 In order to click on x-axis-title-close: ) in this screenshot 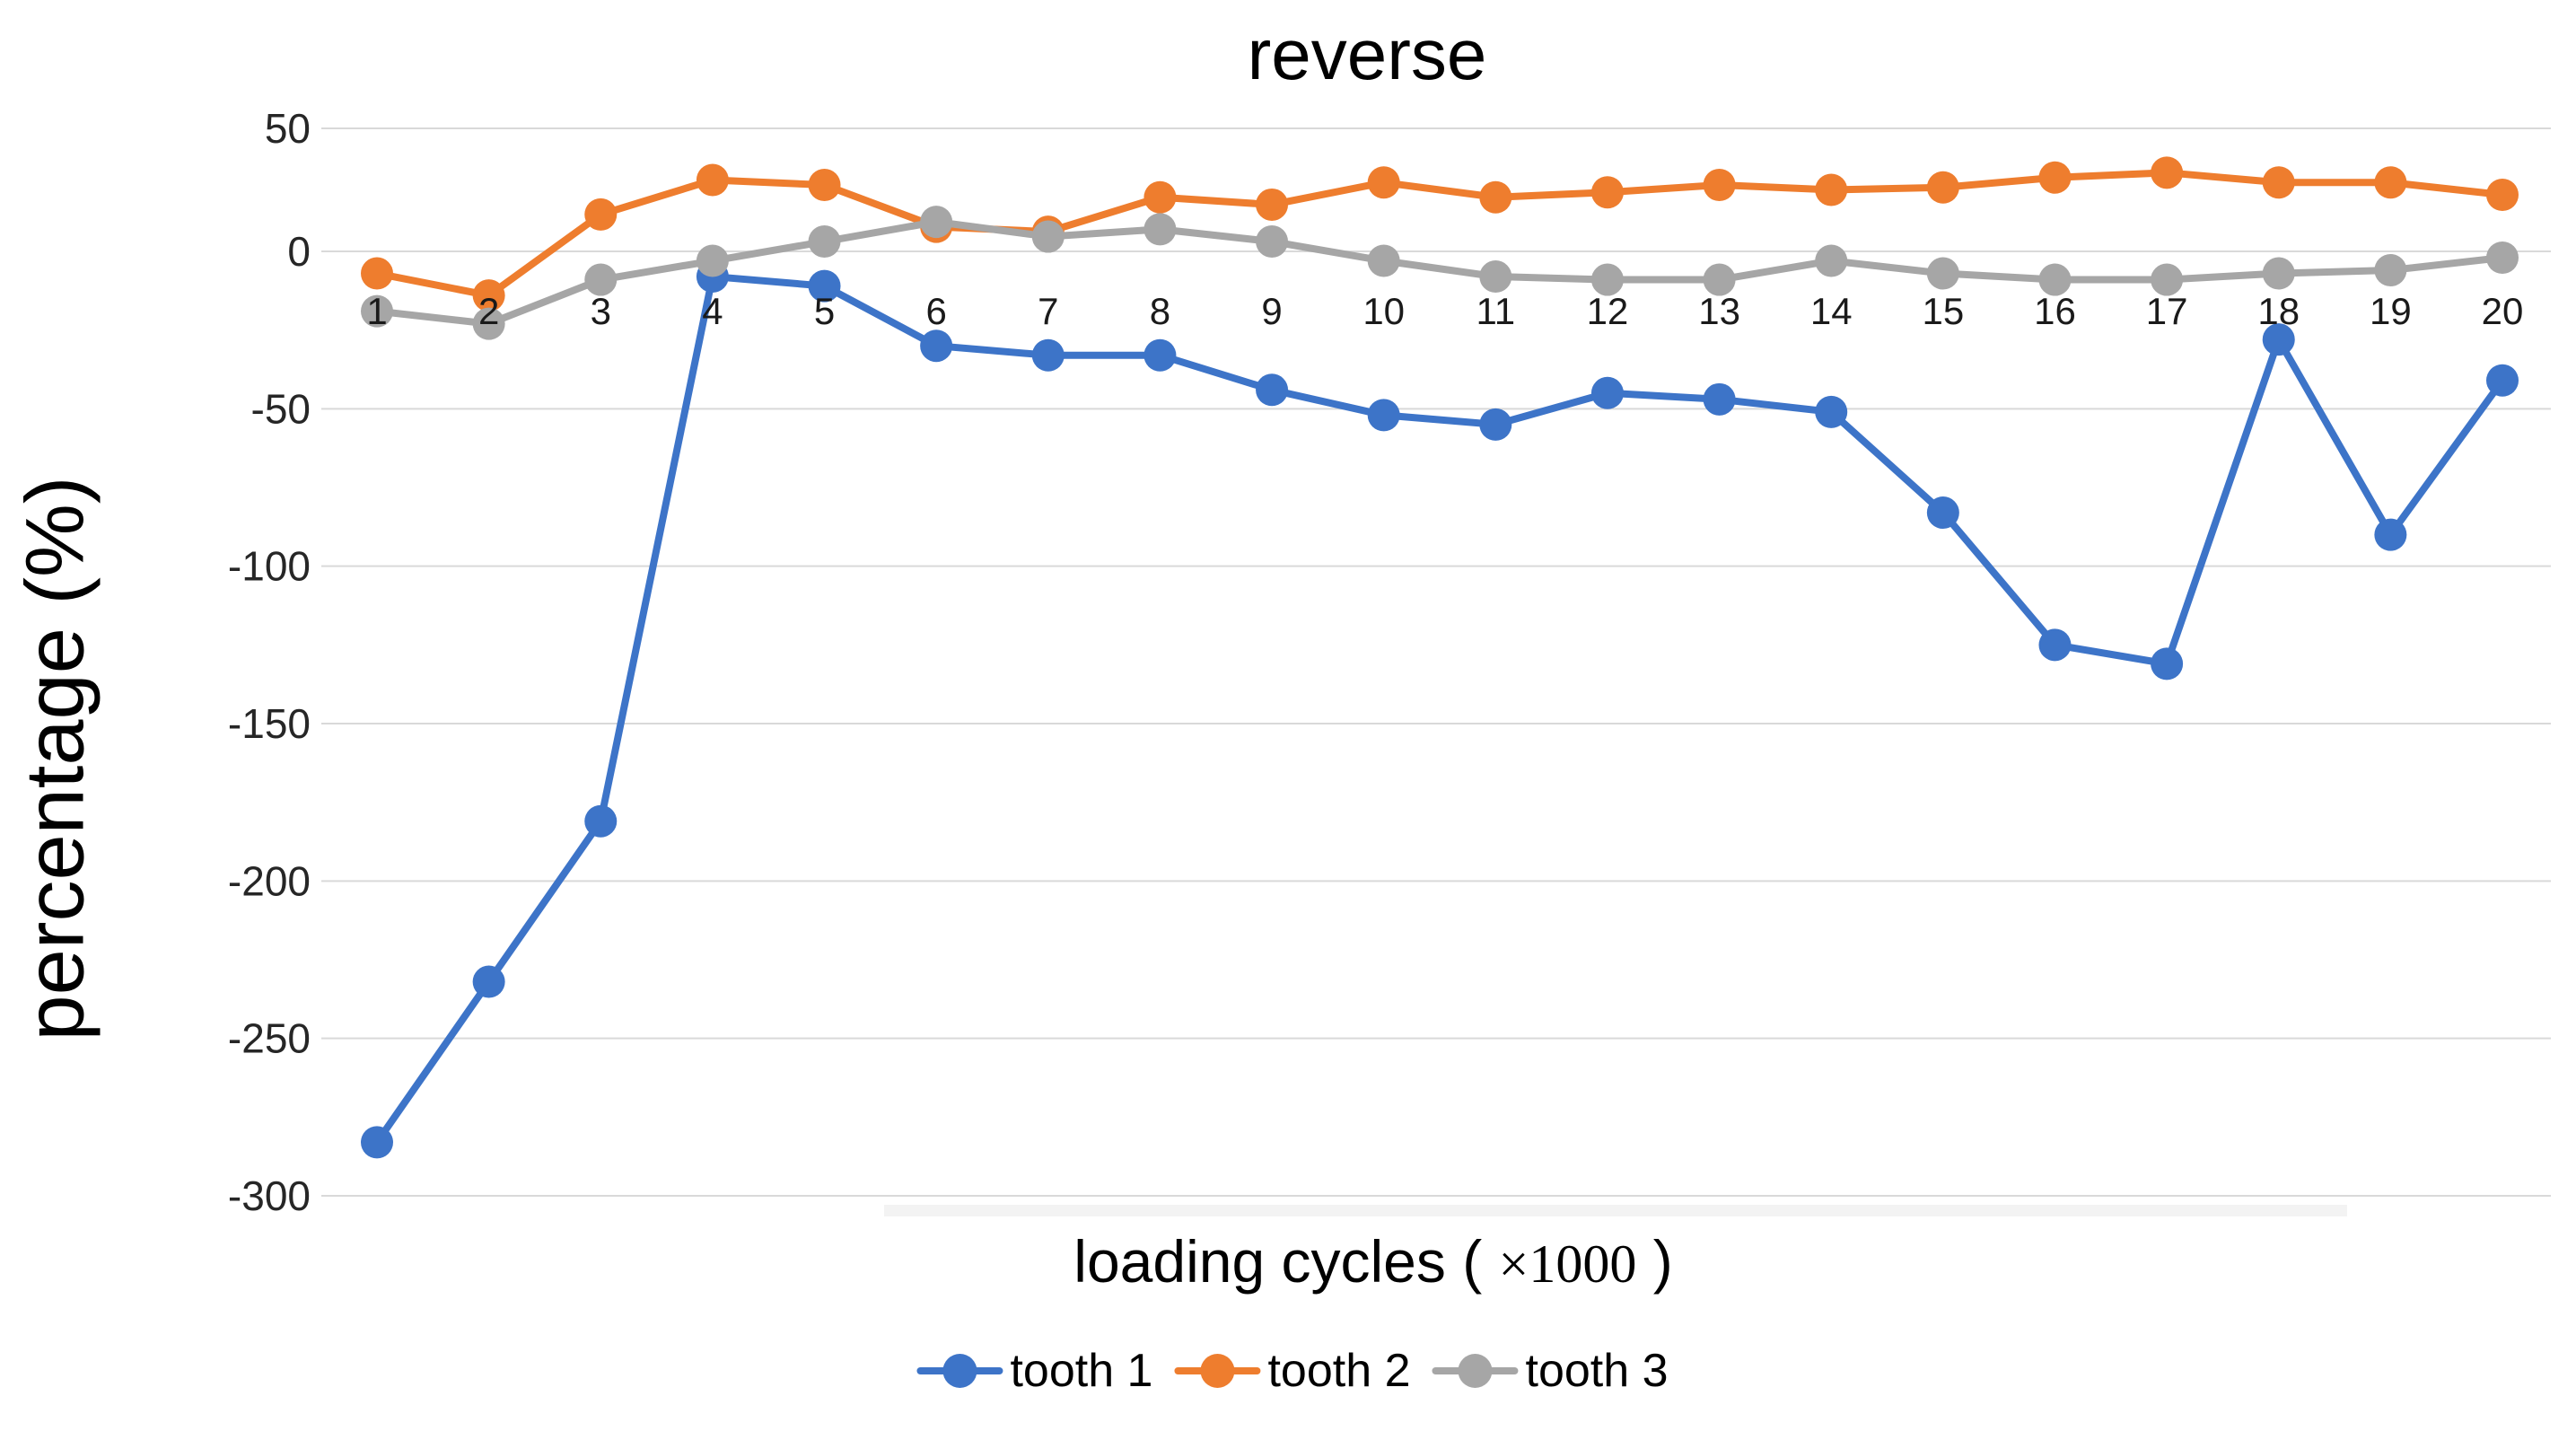, I will do `click(1654, 1261)`.